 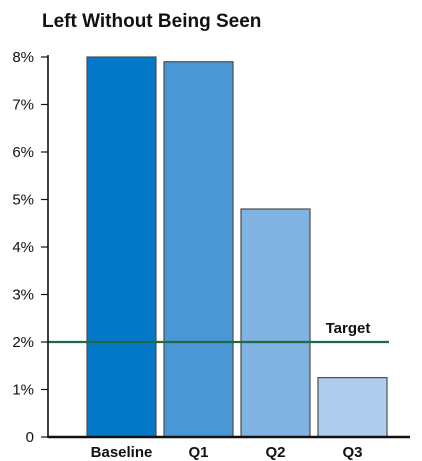 I want to click on y-tick-label: 2%, so click(x=23, y=342).